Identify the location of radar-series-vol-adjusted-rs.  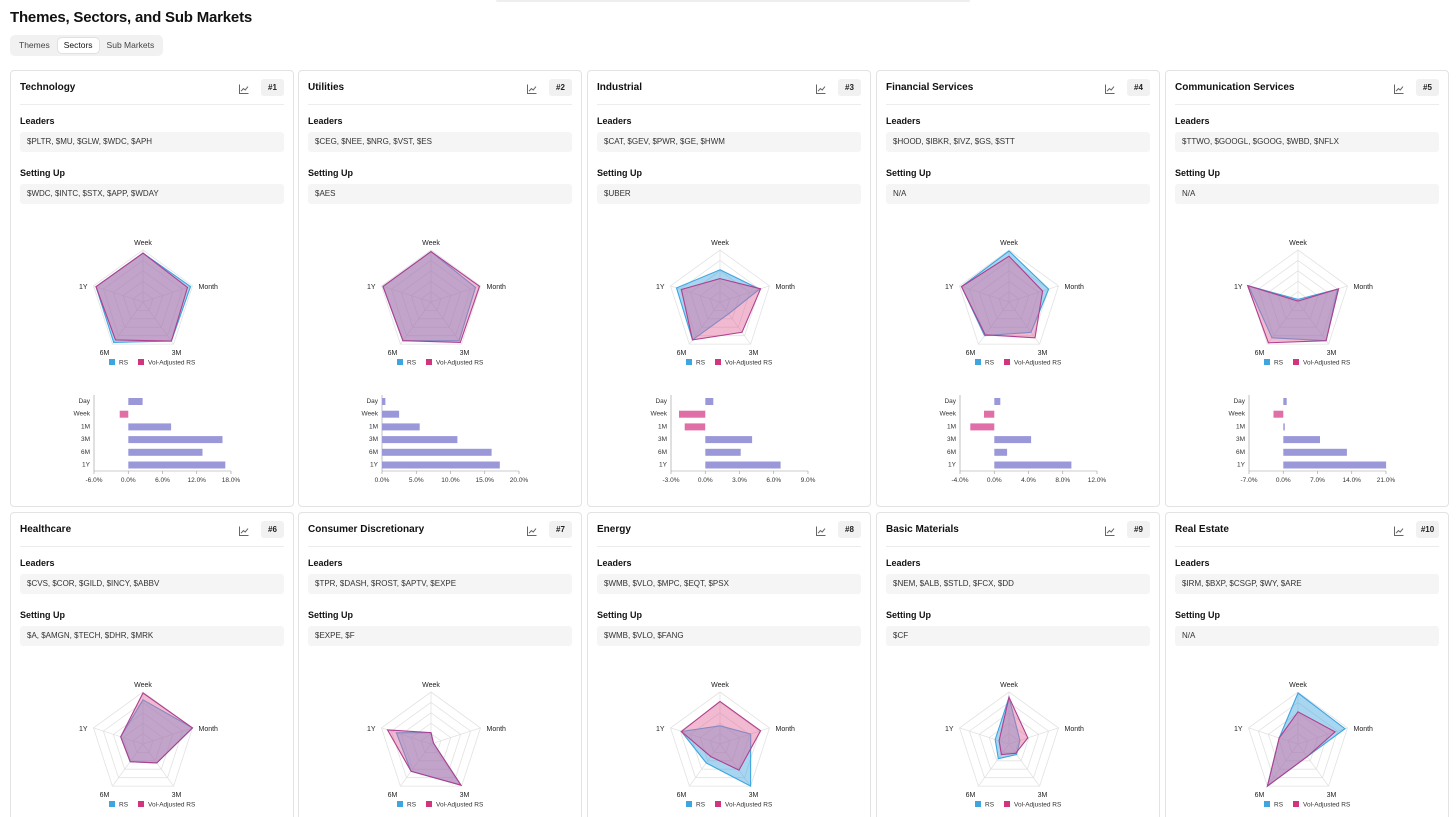
(1293, 314).